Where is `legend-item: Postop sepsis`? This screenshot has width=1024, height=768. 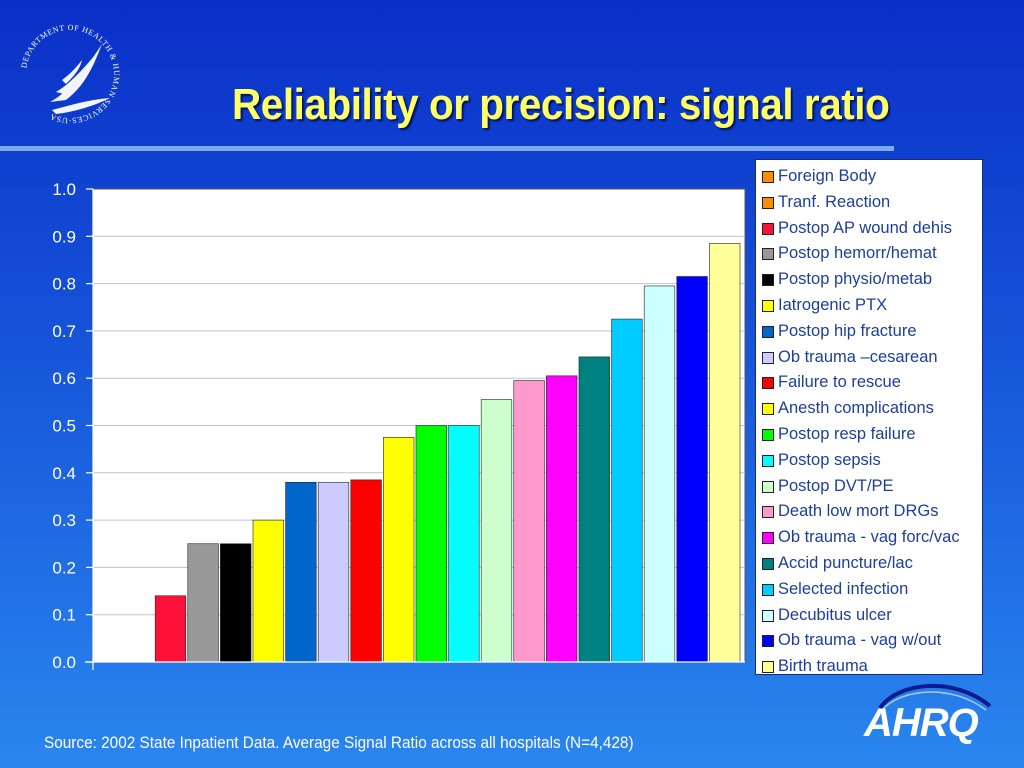
legend-item: Postop sepsis is located at coordinates (869, 461).